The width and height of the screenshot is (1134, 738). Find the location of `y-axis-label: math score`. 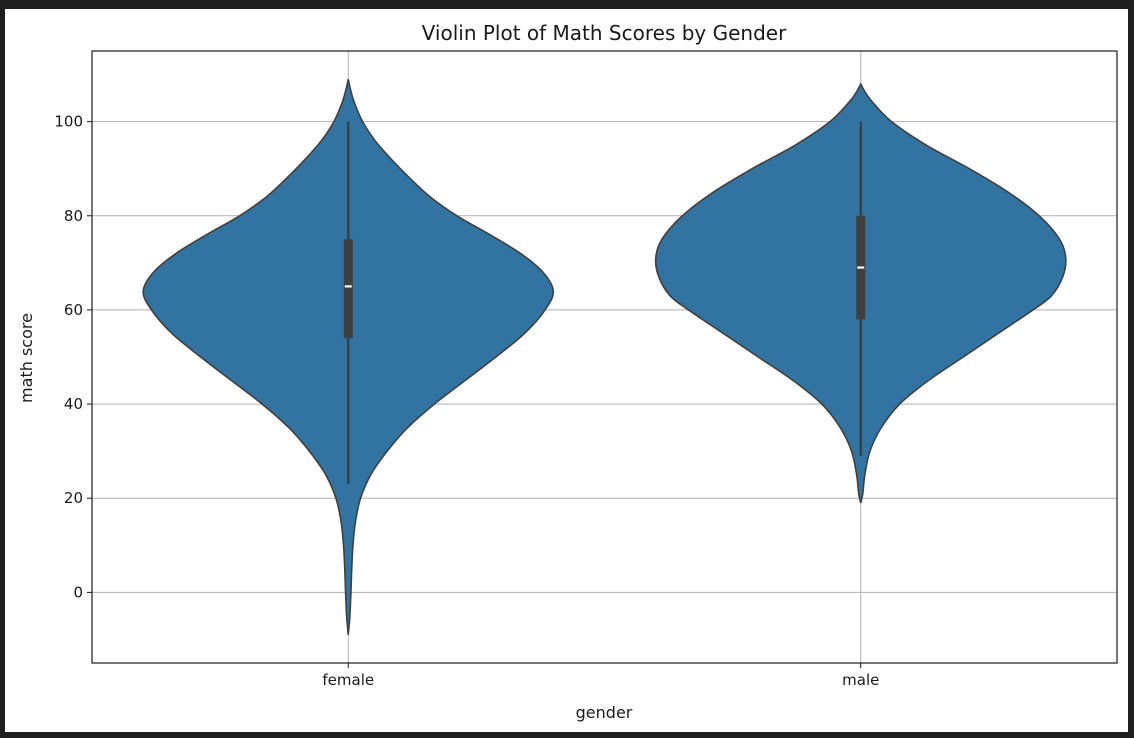

y-axis-label: math score is located at coordinates (26, 358).